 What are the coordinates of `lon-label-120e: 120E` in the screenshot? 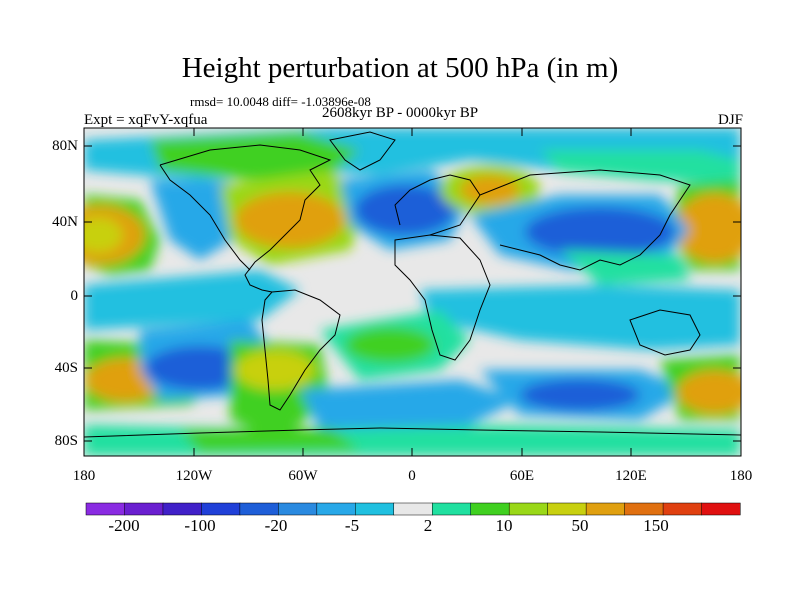 It's located at (631, 476).